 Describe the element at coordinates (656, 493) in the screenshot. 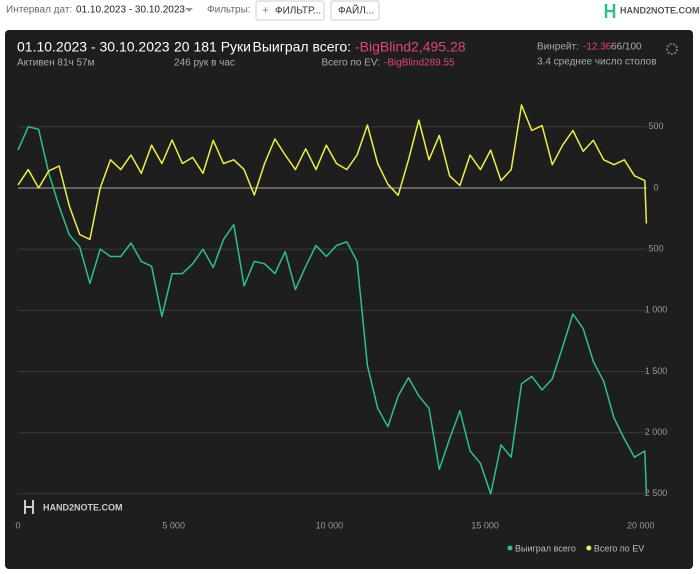

I see `y-tick-label: 2 500` at that location.